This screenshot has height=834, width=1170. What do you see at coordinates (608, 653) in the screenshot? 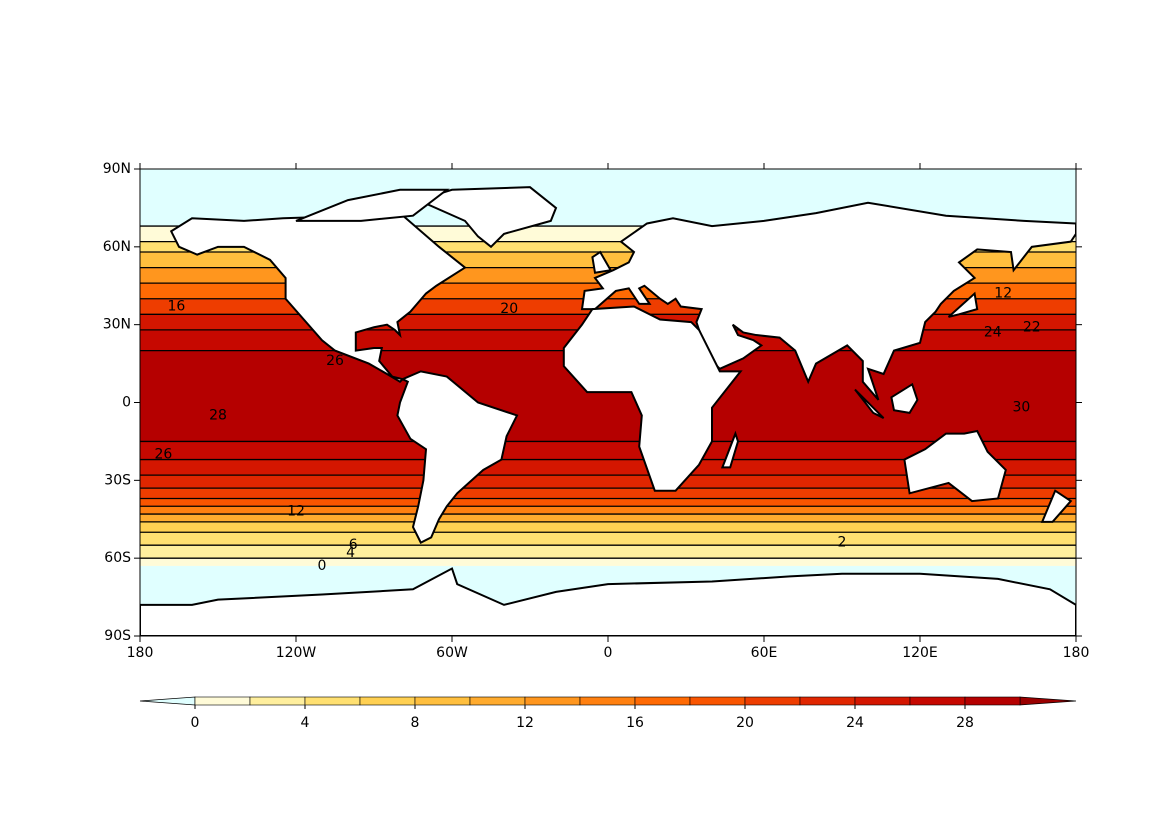
I see `x-tick-label: 0` at bounding box center [608, 653].